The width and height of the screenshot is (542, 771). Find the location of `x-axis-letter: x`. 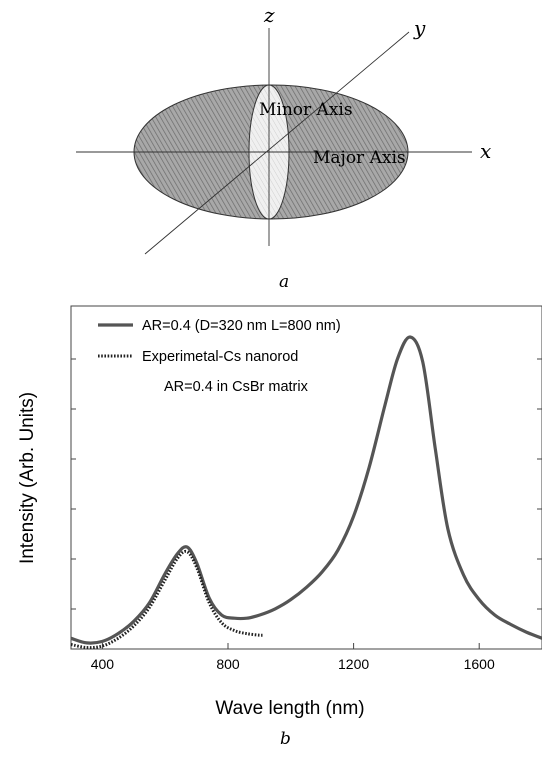

x-axis-letter: x is located at coordinates (485, 151).